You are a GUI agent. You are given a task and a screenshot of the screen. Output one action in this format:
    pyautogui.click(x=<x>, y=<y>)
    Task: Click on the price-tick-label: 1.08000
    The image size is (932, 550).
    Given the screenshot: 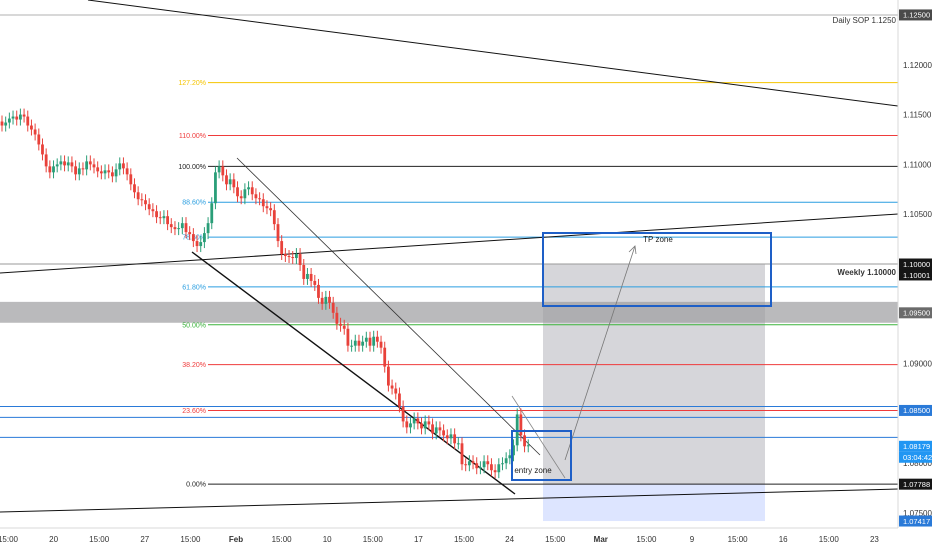 What is the action you would take?
    pyautogui.click(x=917, y=463)
    